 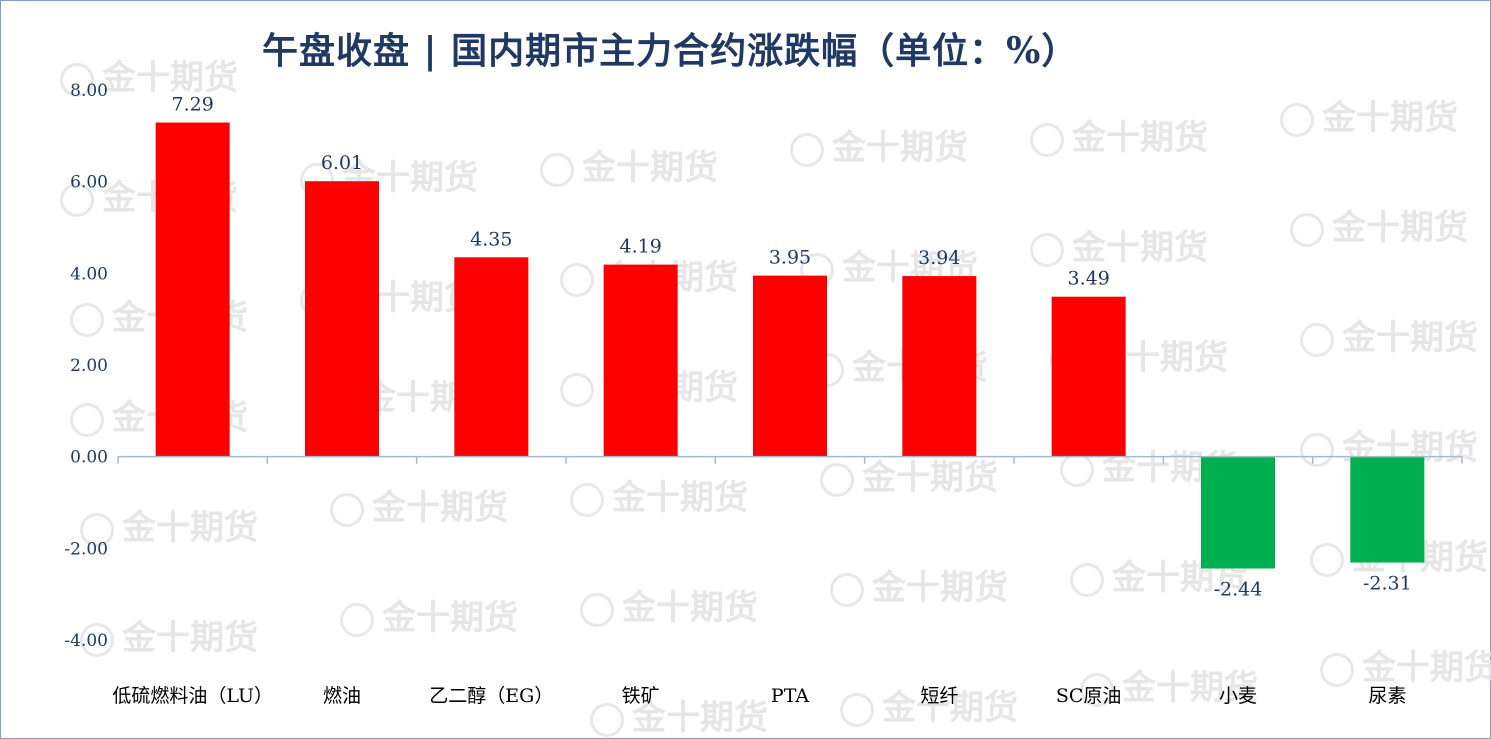 I want to click on data-label: 4.19, so click(x=641, y=247).